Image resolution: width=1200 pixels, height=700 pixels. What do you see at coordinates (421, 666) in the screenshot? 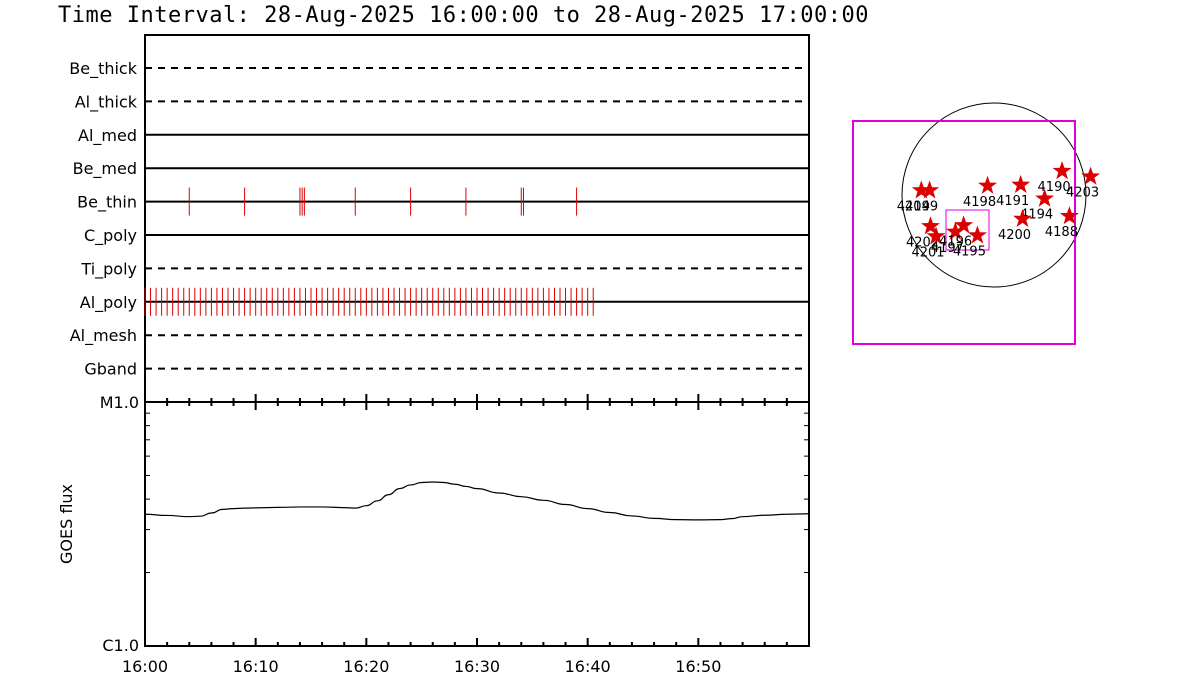
I see `x-axis: 16:00 16:10 16:20 16:30 16:40 16:50` at bounding box center [421, 666].